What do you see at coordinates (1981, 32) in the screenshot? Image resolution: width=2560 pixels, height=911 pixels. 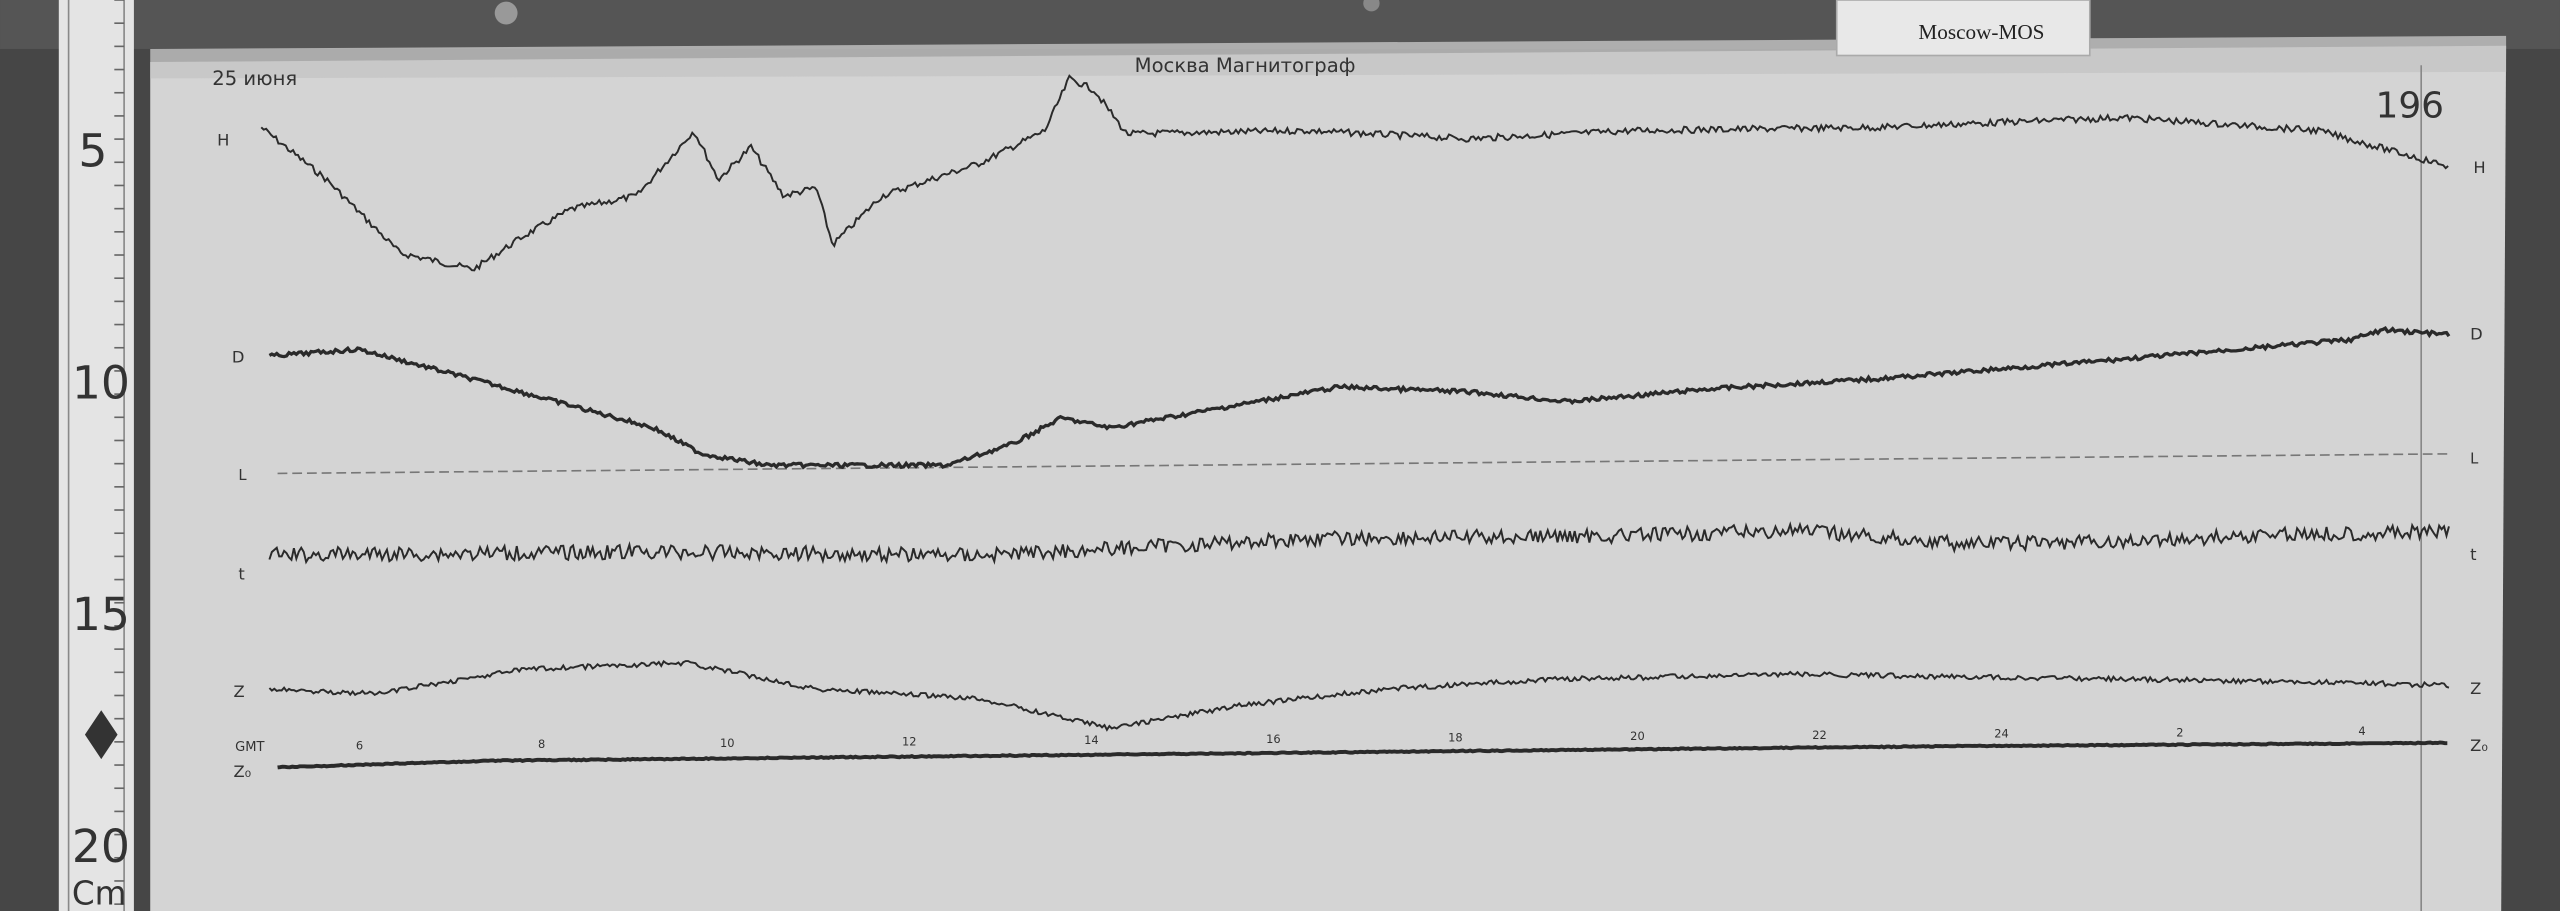 I see `station-label: Moscow-MOS` at bounding box center [1981, 32].